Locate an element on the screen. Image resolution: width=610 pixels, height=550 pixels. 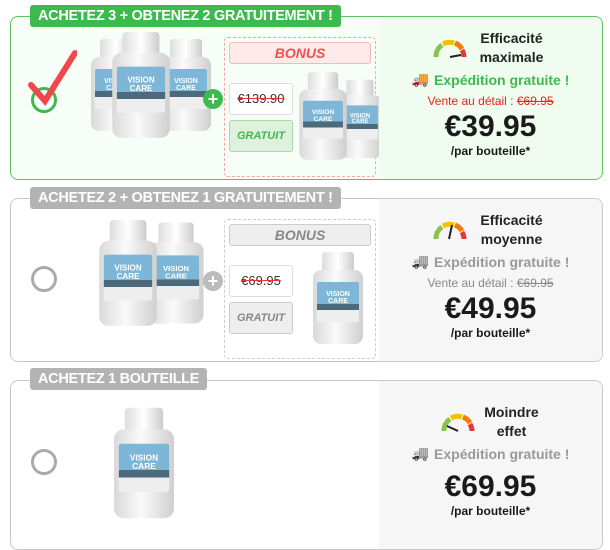
efficacy-text: Efficacité maximale is located at coordinates (511, 47).